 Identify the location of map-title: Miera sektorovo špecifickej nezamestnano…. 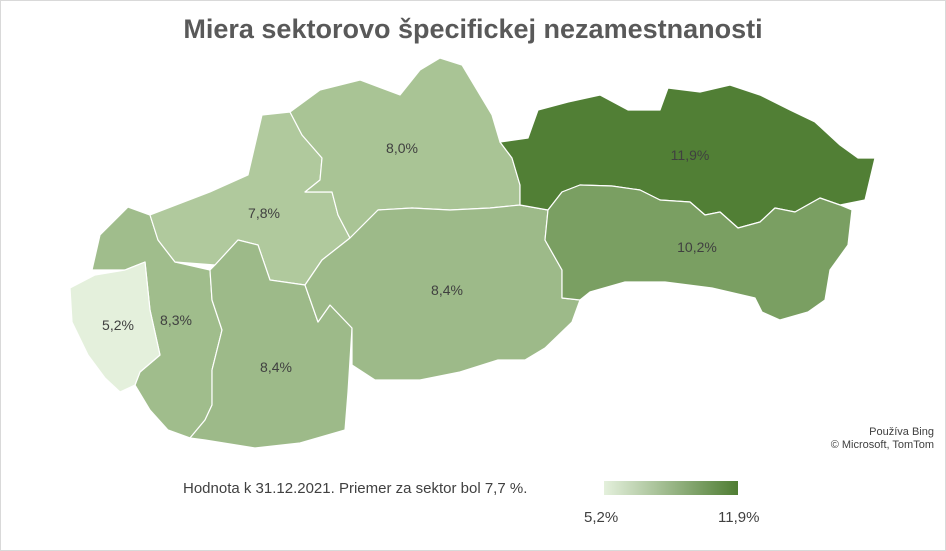
(473, 29).